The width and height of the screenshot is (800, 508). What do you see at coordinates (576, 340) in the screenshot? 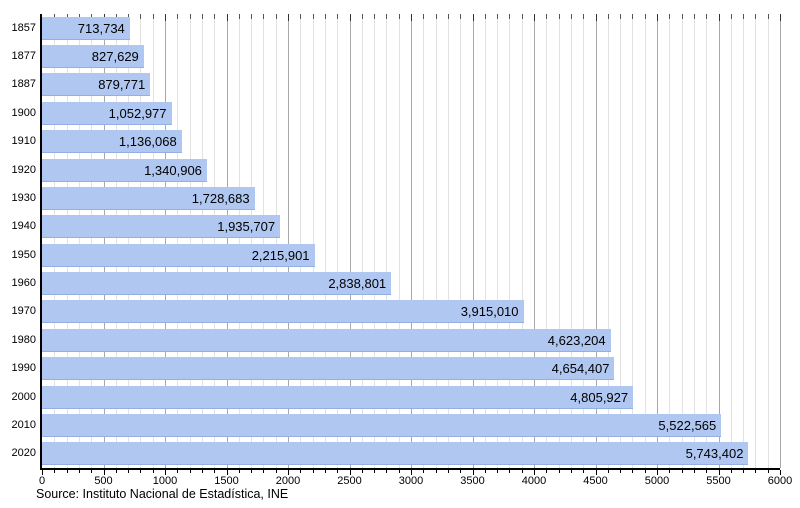
I see `bar-value-label: 4,623,204` at bounding box center [576, 340].